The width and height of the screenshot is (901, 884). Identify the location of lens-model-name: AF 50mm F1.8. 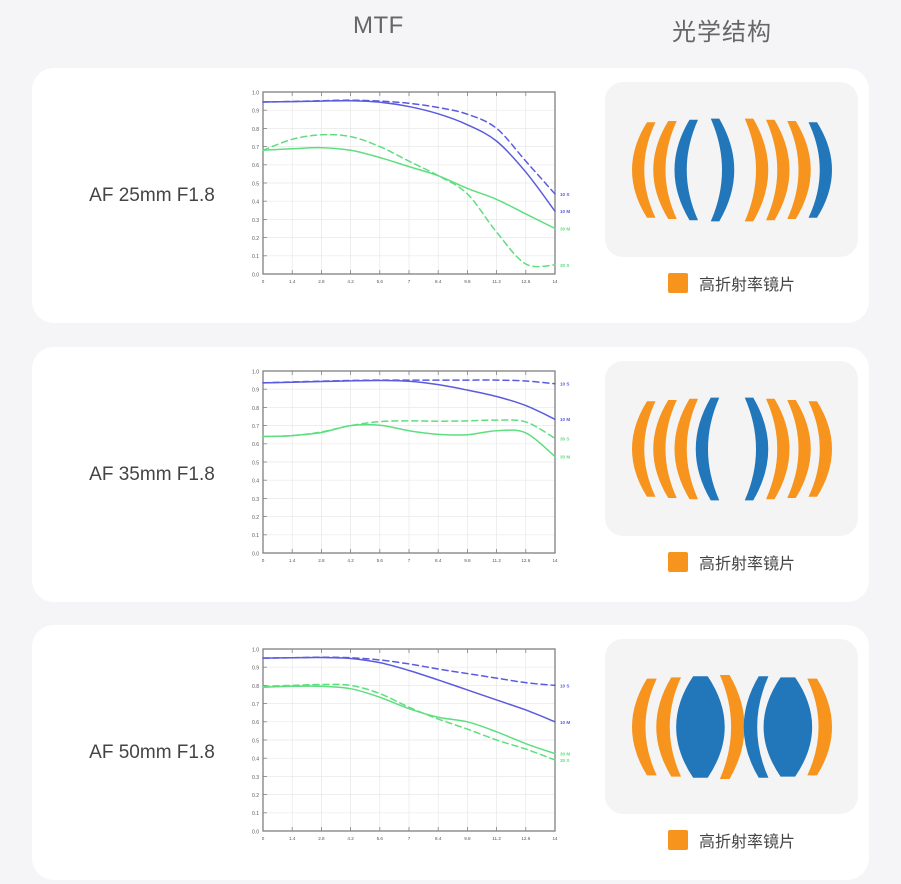
(152, 752).